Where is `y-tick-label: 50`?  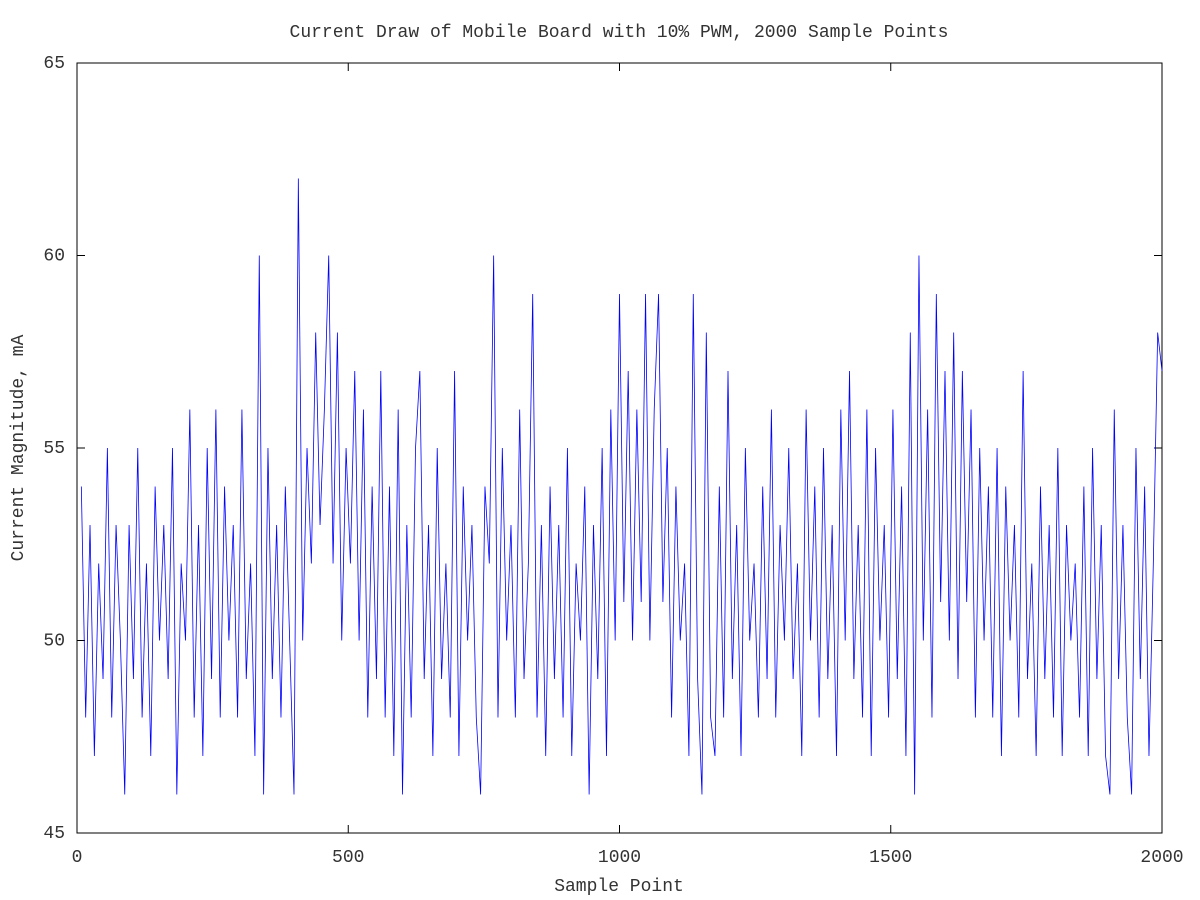
y-tick-label: 50 is located at coordinates (54, 641).